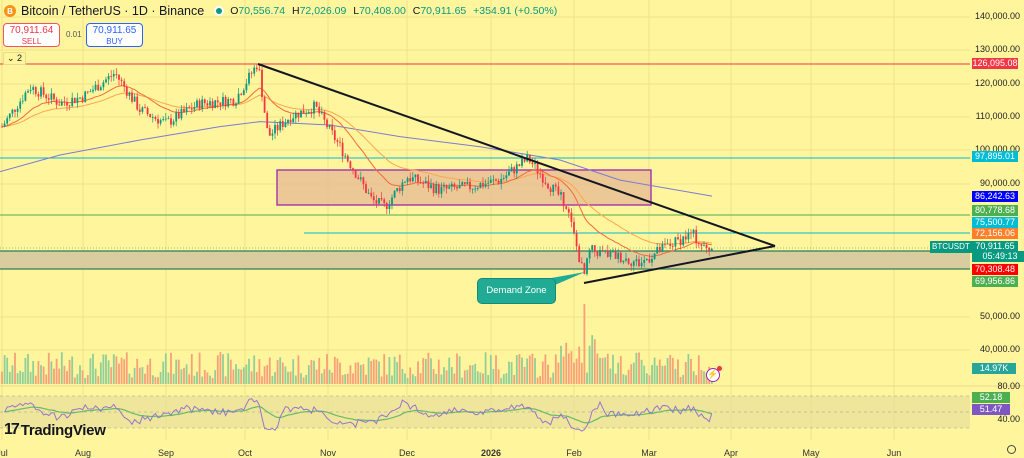 The height and width of the screenshot is (458, 1024). Describe the element at coordinates (15, 58) in the screenshot. I see `indicators-collapse-toggle: ⌄ 2` at that location.